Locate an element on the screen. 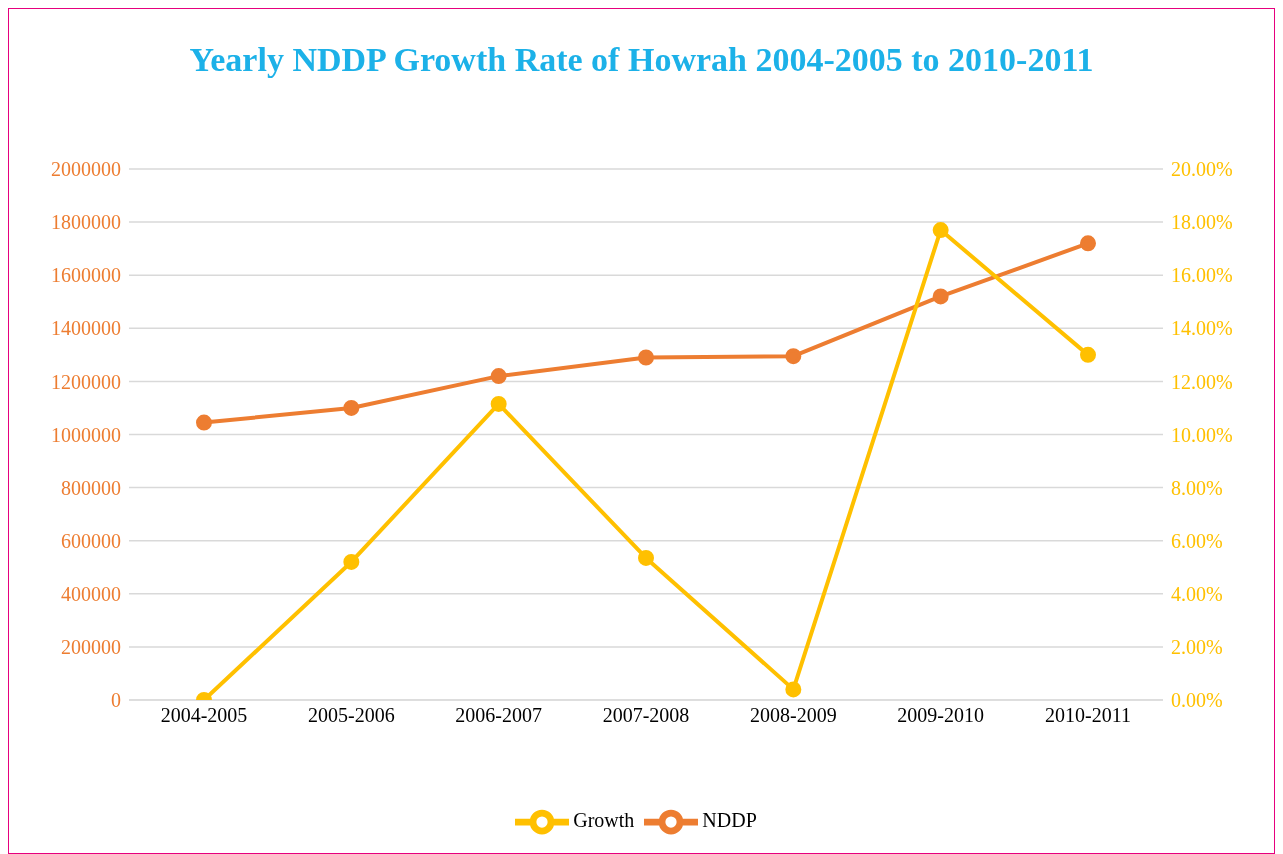 The height and width of the screenshot is (854, 1283). chart-title: Yearly NDDP Growth Rate of Howrah 2004-2005 to 2010-2011 is located at coordinates (641, 60).